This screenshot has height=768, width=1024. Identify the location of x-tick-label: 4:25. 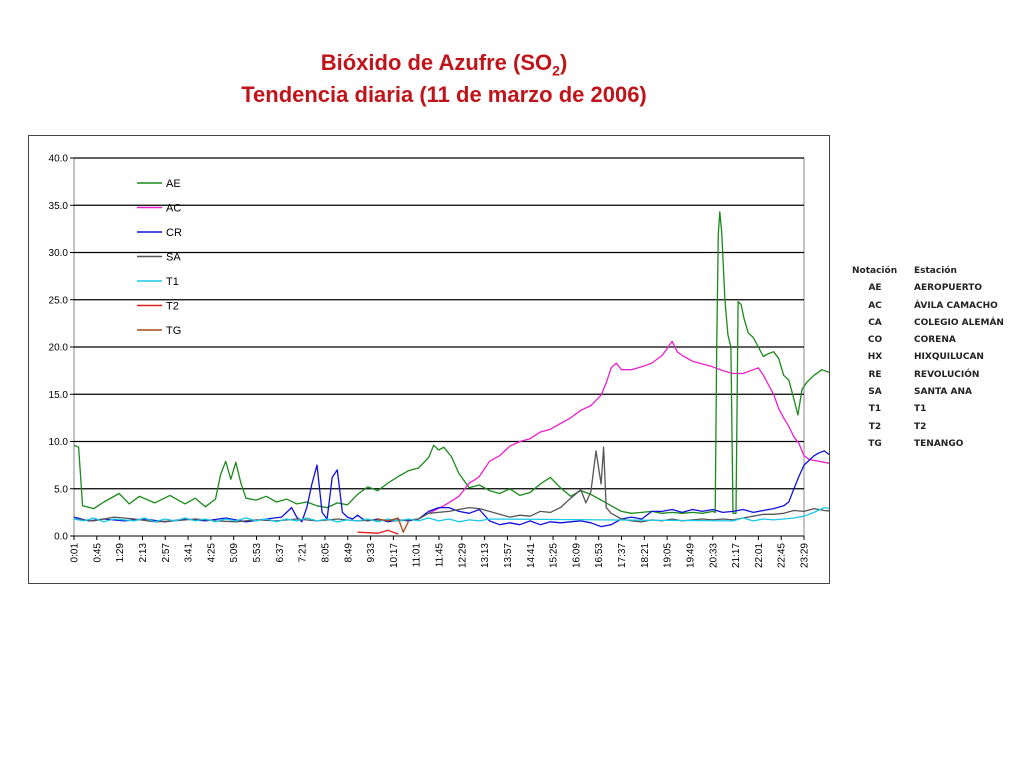
(211, 553).